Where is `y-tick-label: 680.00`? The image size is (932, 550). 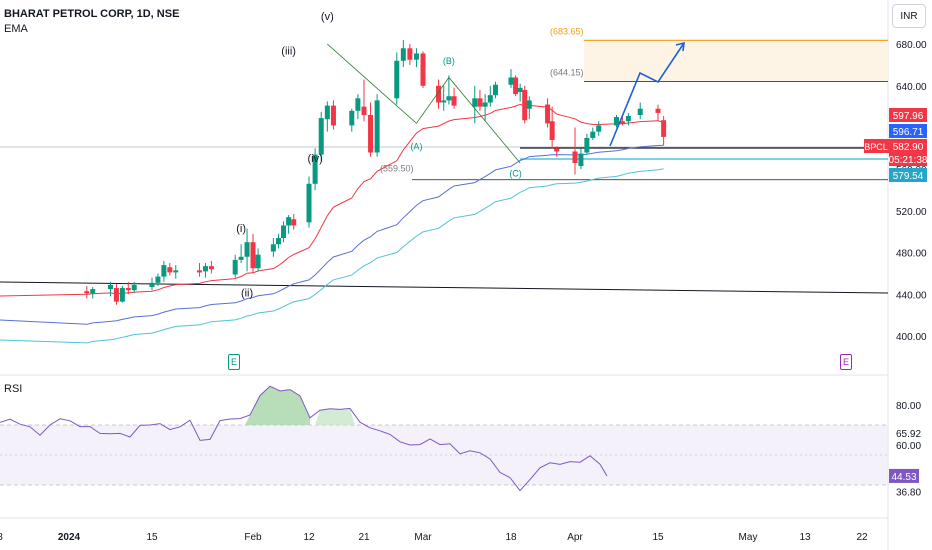
y-tick-label: 680.00 is located at coordinates (911, 45).